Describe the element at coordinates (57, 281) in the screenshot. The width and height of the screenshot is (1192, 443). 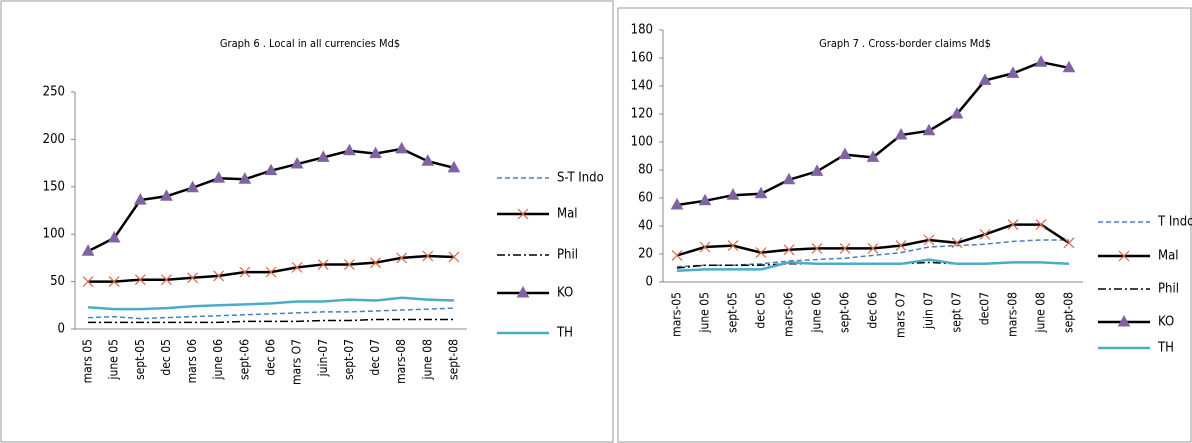
I see `y-tick-label: 50` at that location.